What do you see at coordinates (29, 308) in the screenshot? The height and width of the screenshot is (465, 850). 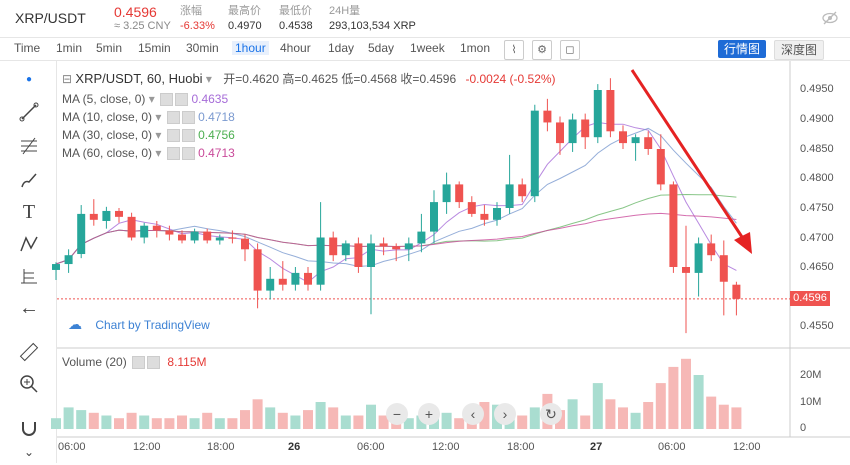 I see `back-arrow-icon: ←` at bounding box center [29, 308].